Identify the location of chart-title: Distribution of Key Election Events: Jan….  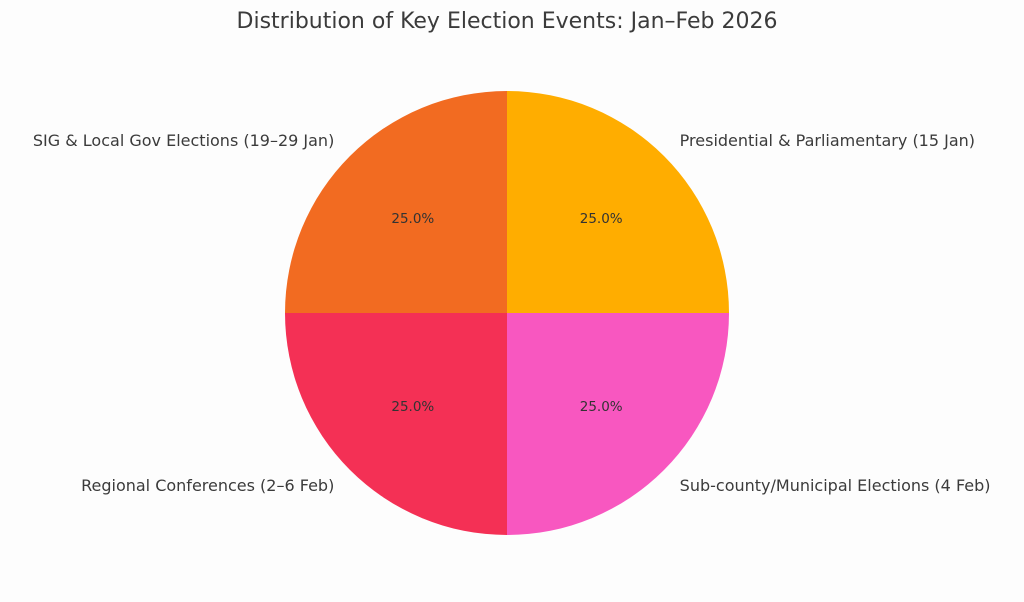
(507, 21).